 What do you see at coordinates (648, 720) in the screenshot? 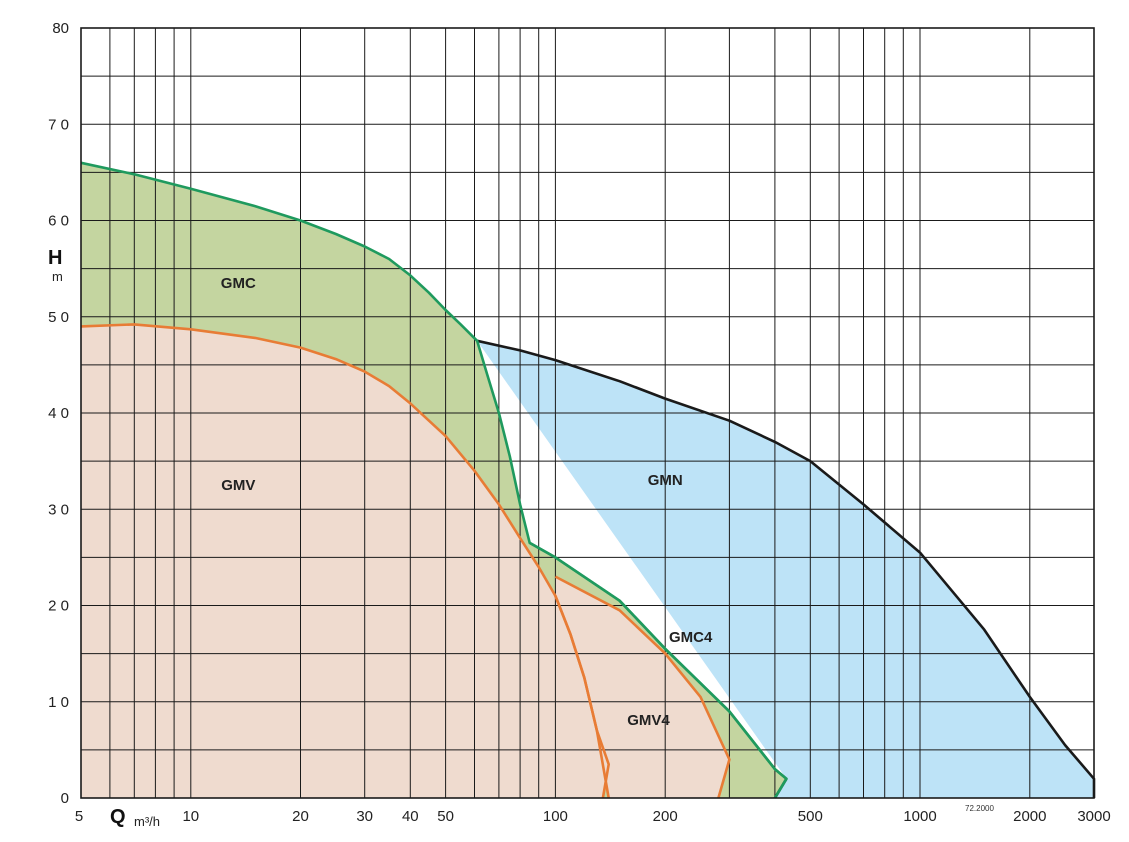
I see `label-gmv4: GMV4` at bounding box center [648, 720].